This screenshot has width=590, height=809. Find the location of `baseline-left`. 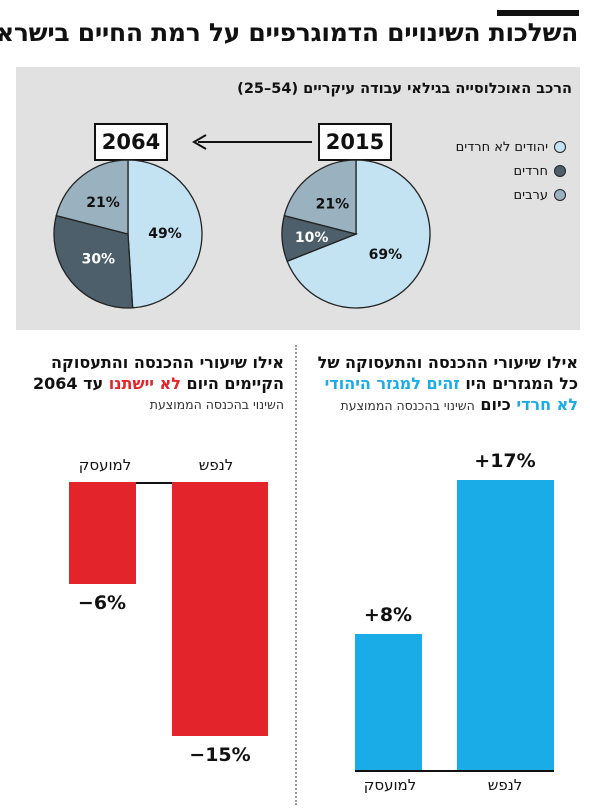

baseline-left is located at coordinates (168, 483).